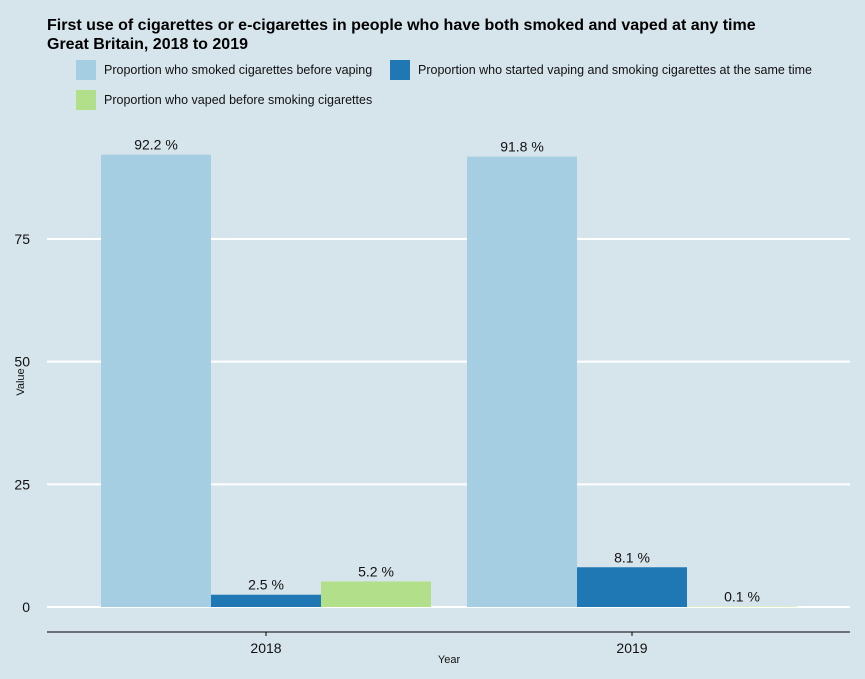 The height and width of the screenshot is (679, 865). What do you see at coordinates (21, 381) in the screenshot?
I see `y-axis-title: Value` at bounding box center [21, 381].